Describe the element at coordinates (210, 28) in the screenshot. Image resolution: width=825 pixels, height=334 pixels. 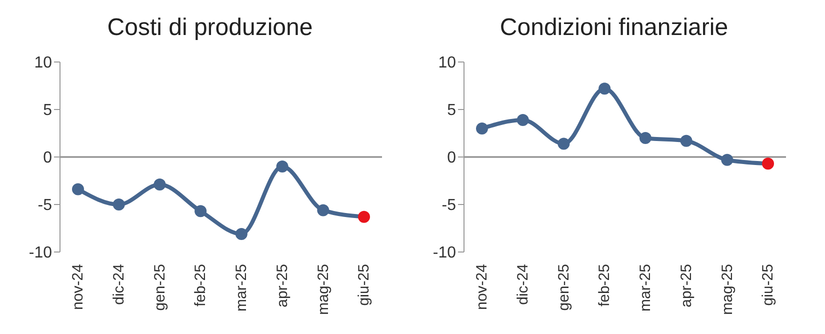
I see `chart-title: Costi di produzione` at that location.